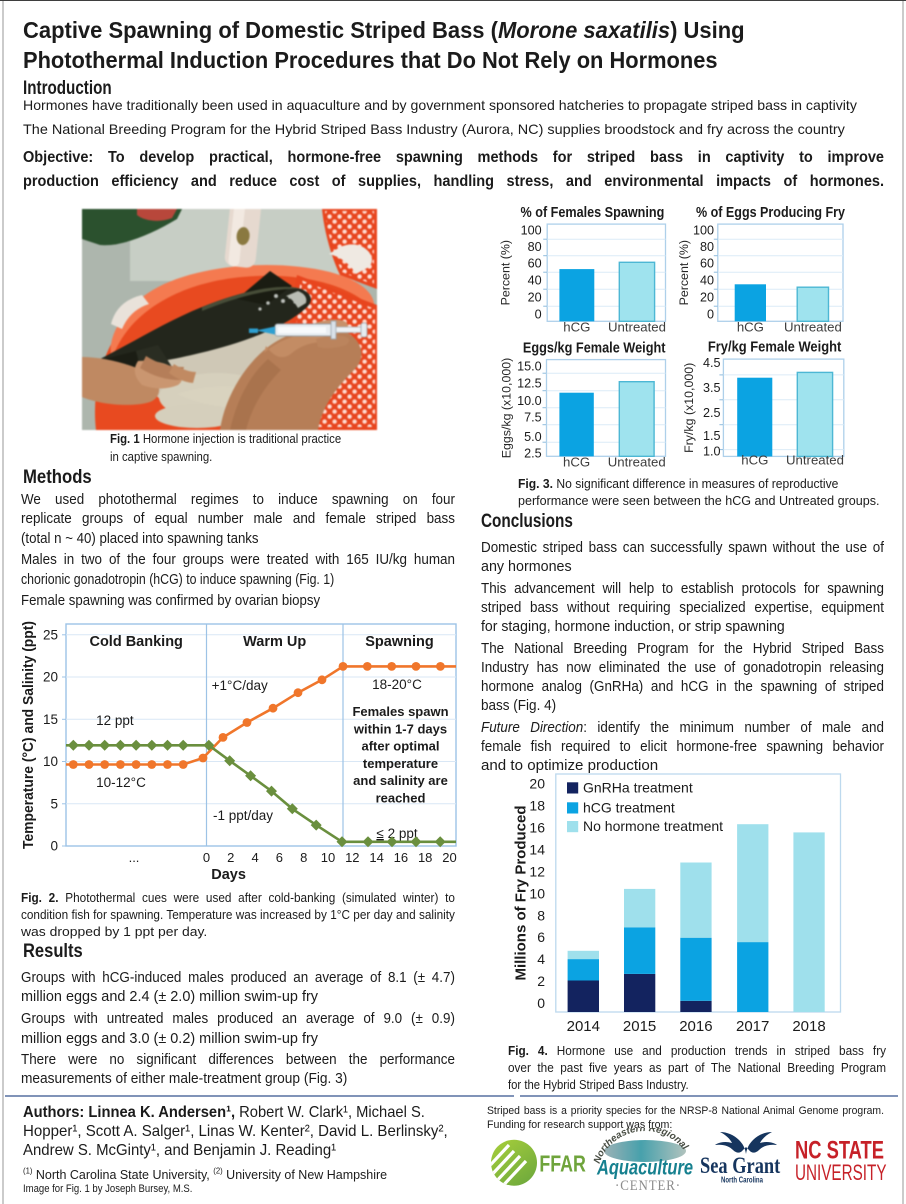 This screenshot has width=906, height=1204. Describe the element at coordinates (529, 367) in the screenshot. I see `svg-text: 15.0` at that location.